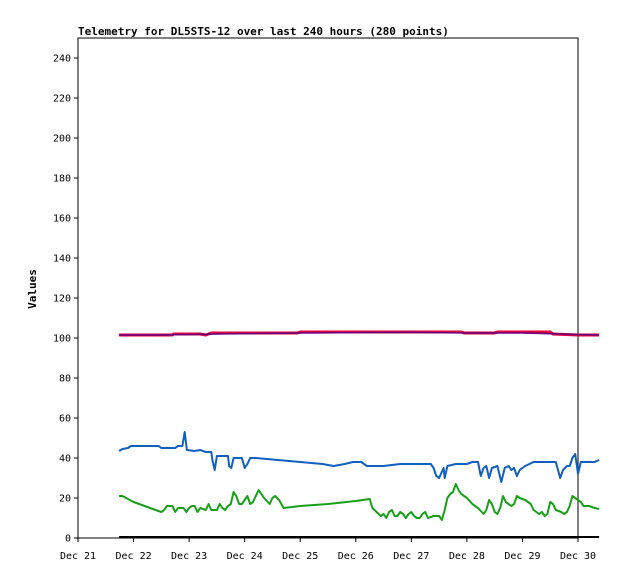 The image size is (618, 579). What do you see at coordinates (65, 379) in the screenshot?
I see `y-tick-label: 80` at bounding box center [65, 379].